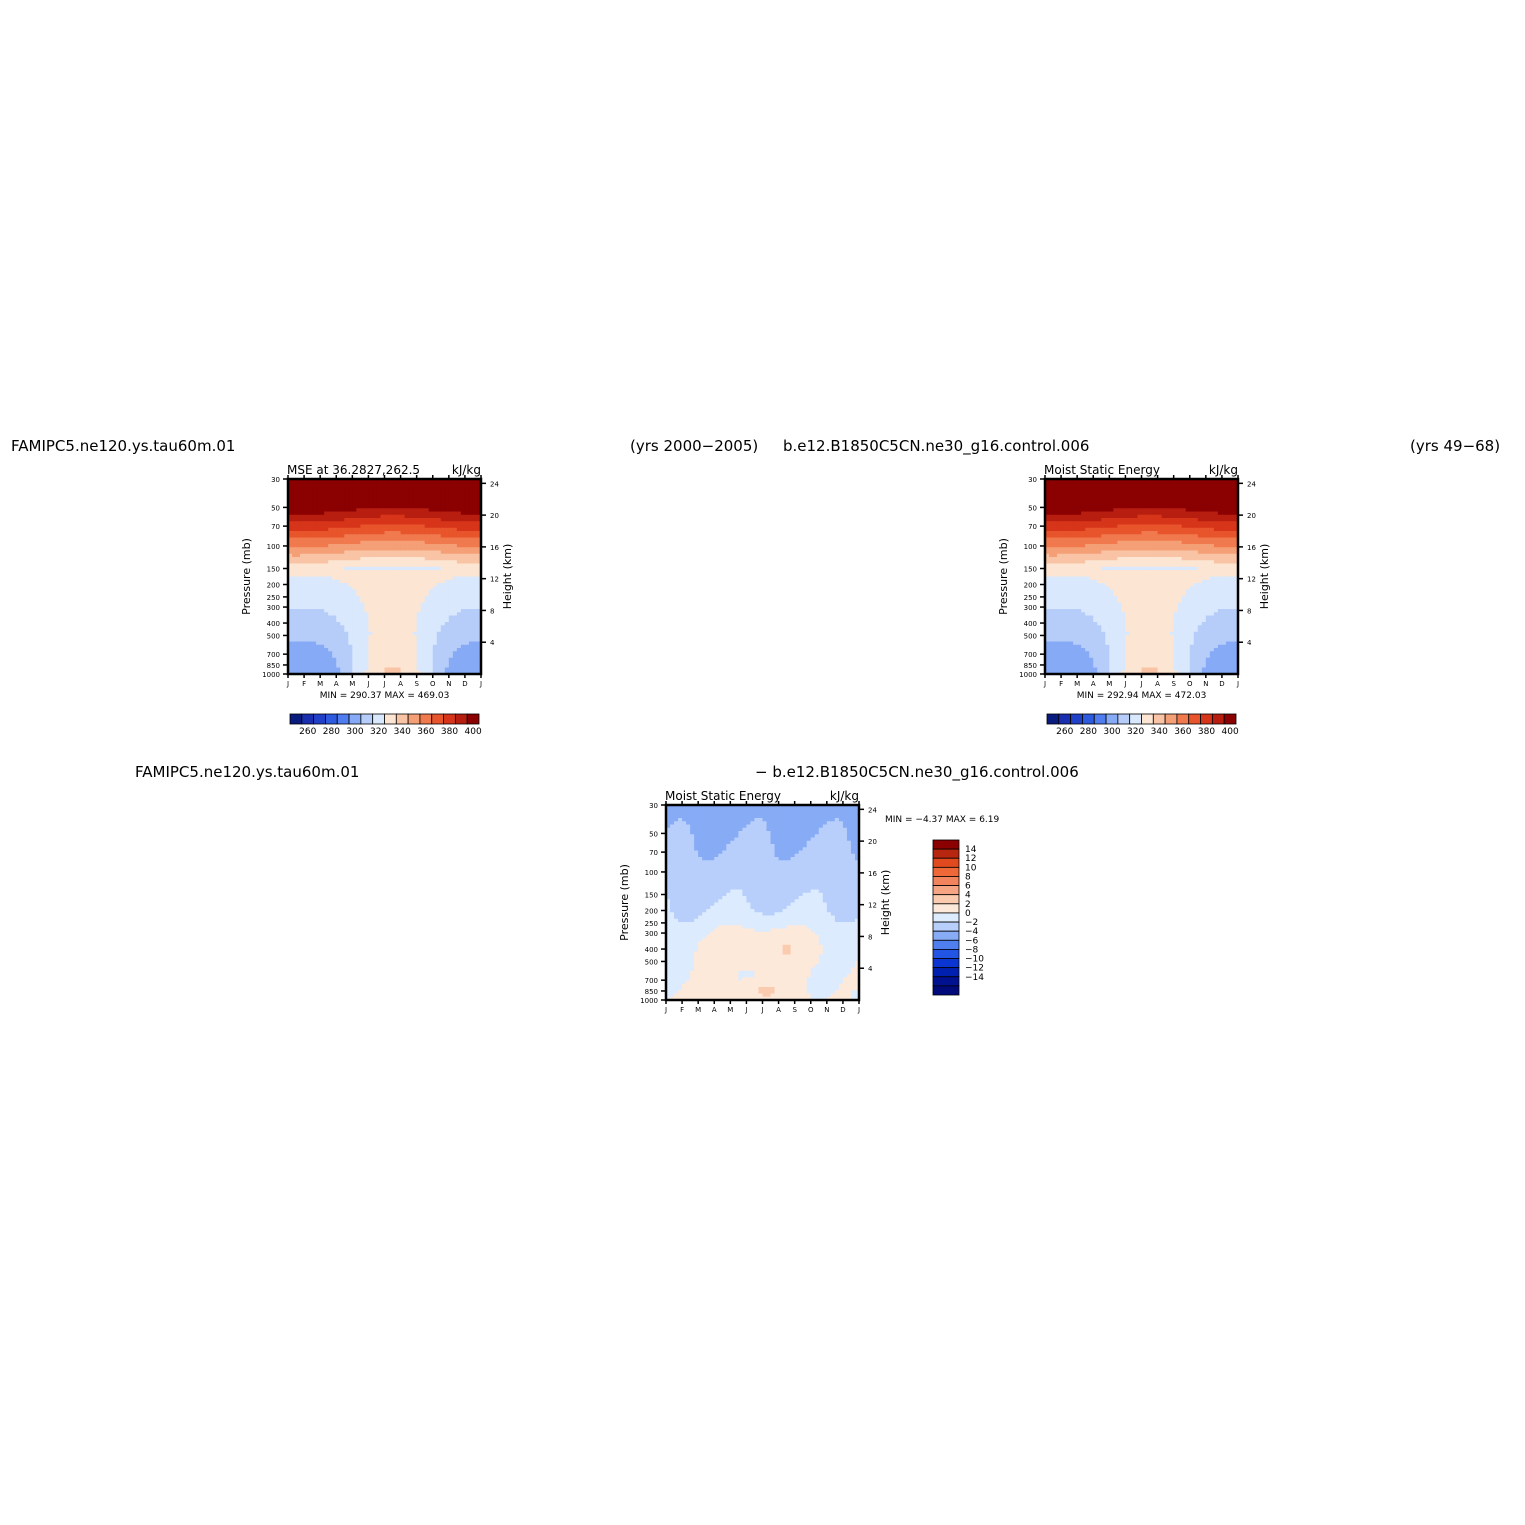 This screenshot has height=1525, width=1525. I want to click on colorbar-label: 320, so click(378, 732).